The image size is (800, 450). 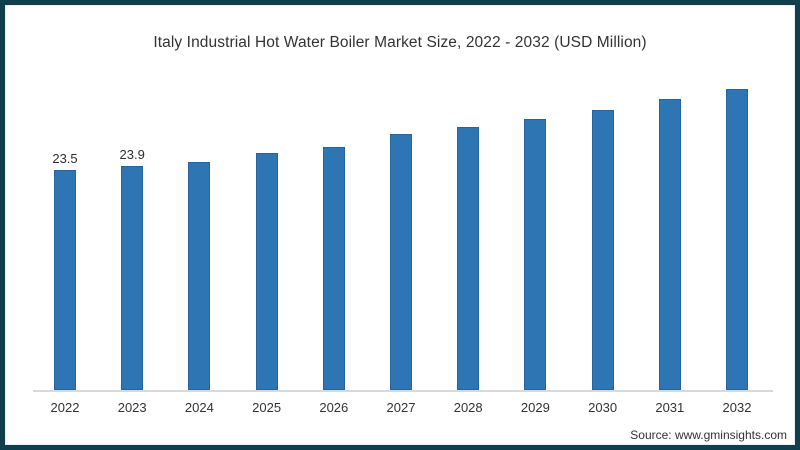 I want to click on x-tick-2031: 2031, so click(x=670, y=407).